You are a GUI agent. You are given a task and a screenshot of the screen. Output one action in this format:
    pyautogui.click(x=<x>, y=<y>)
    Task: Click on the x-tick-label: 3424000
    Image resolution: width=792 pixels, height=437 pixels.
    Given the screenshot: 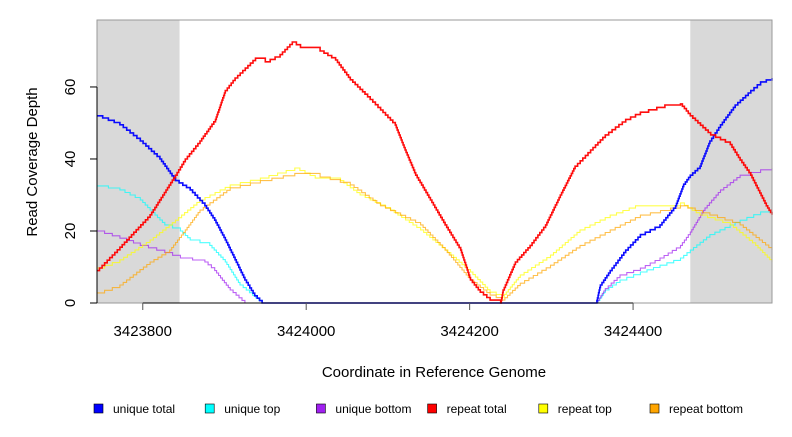 What is the action you would take?
    pyautogui.click(x=306, y=331)
    